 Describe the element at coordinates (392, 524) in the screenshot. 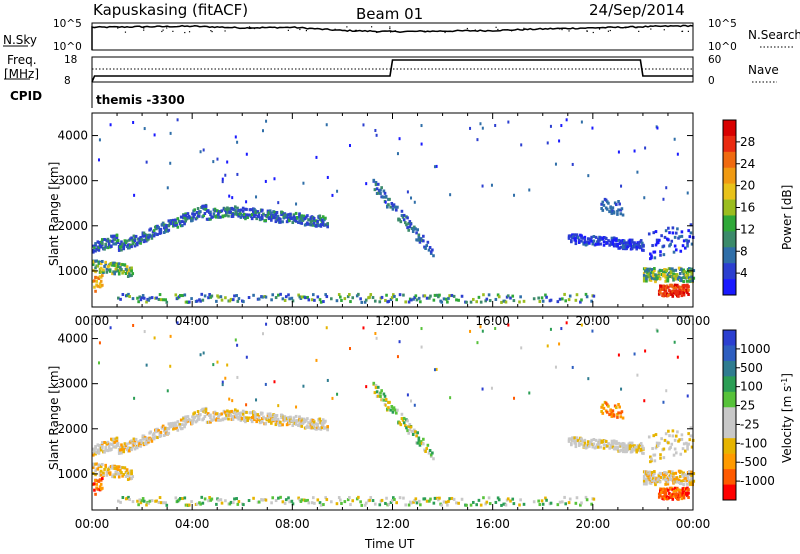

I see `x-tick-label: 12:00` at that location.